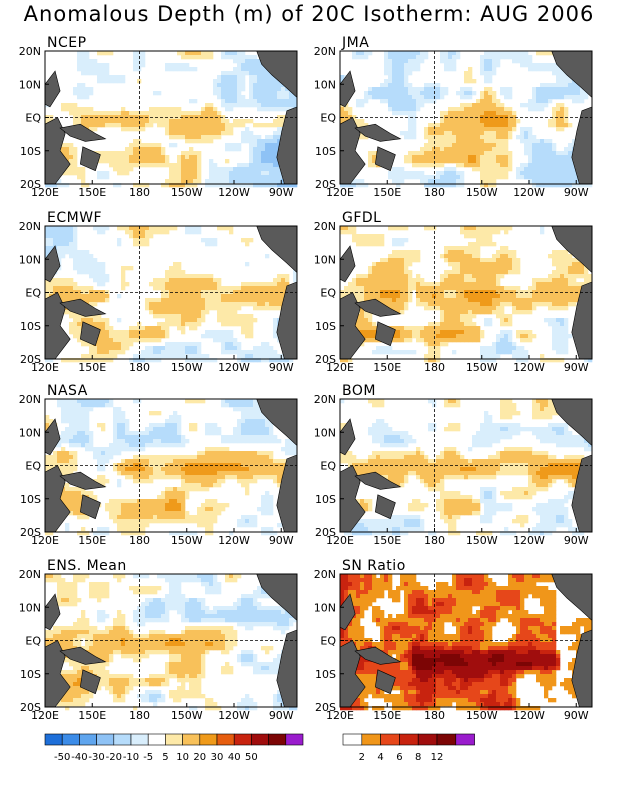 The width and height of the screenshot is (618, 800). What do you see at coordinates (340, 192) in the screenshot?
I see `x-tick-label: 120E` at bounding box center [340, 192].